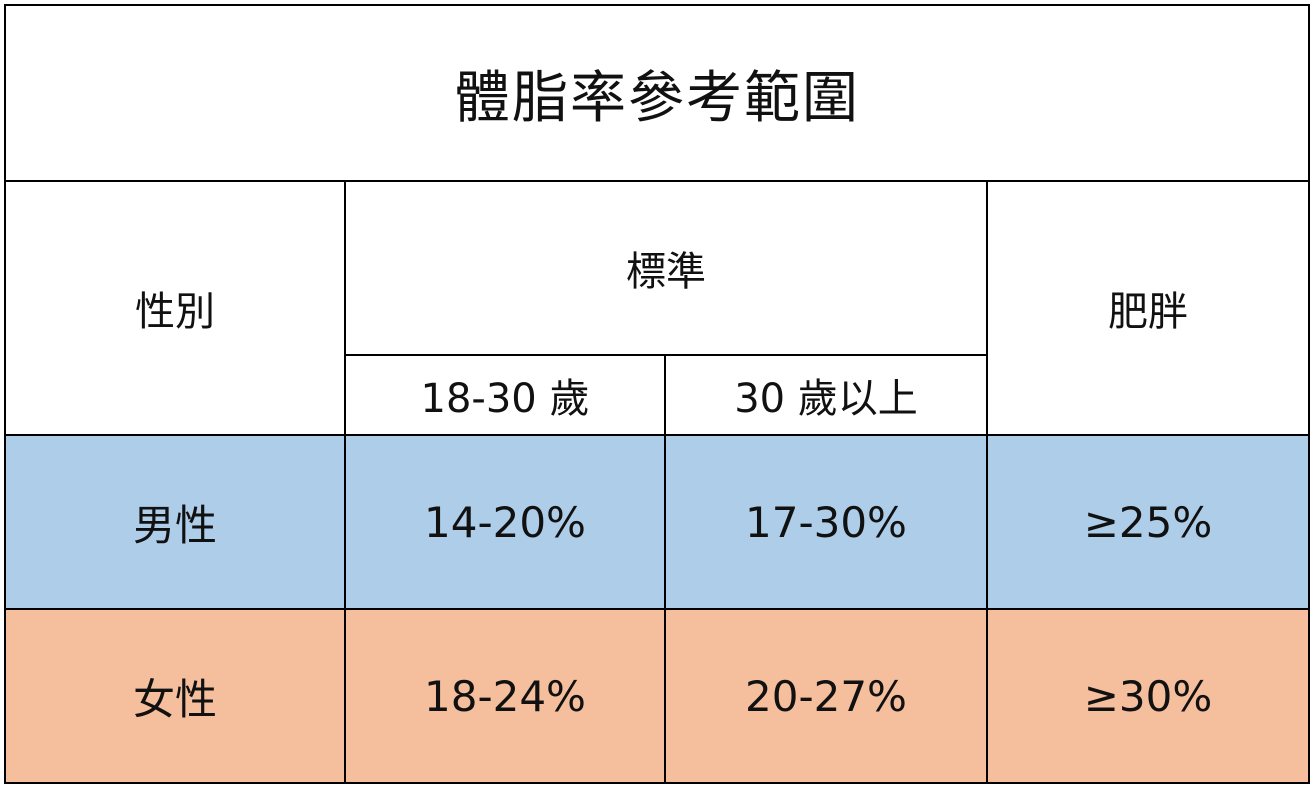  What do you see at coordinates (666, 268) in the screenshot?
I see `header-standard: 標準` at bounding box center [666, 268].